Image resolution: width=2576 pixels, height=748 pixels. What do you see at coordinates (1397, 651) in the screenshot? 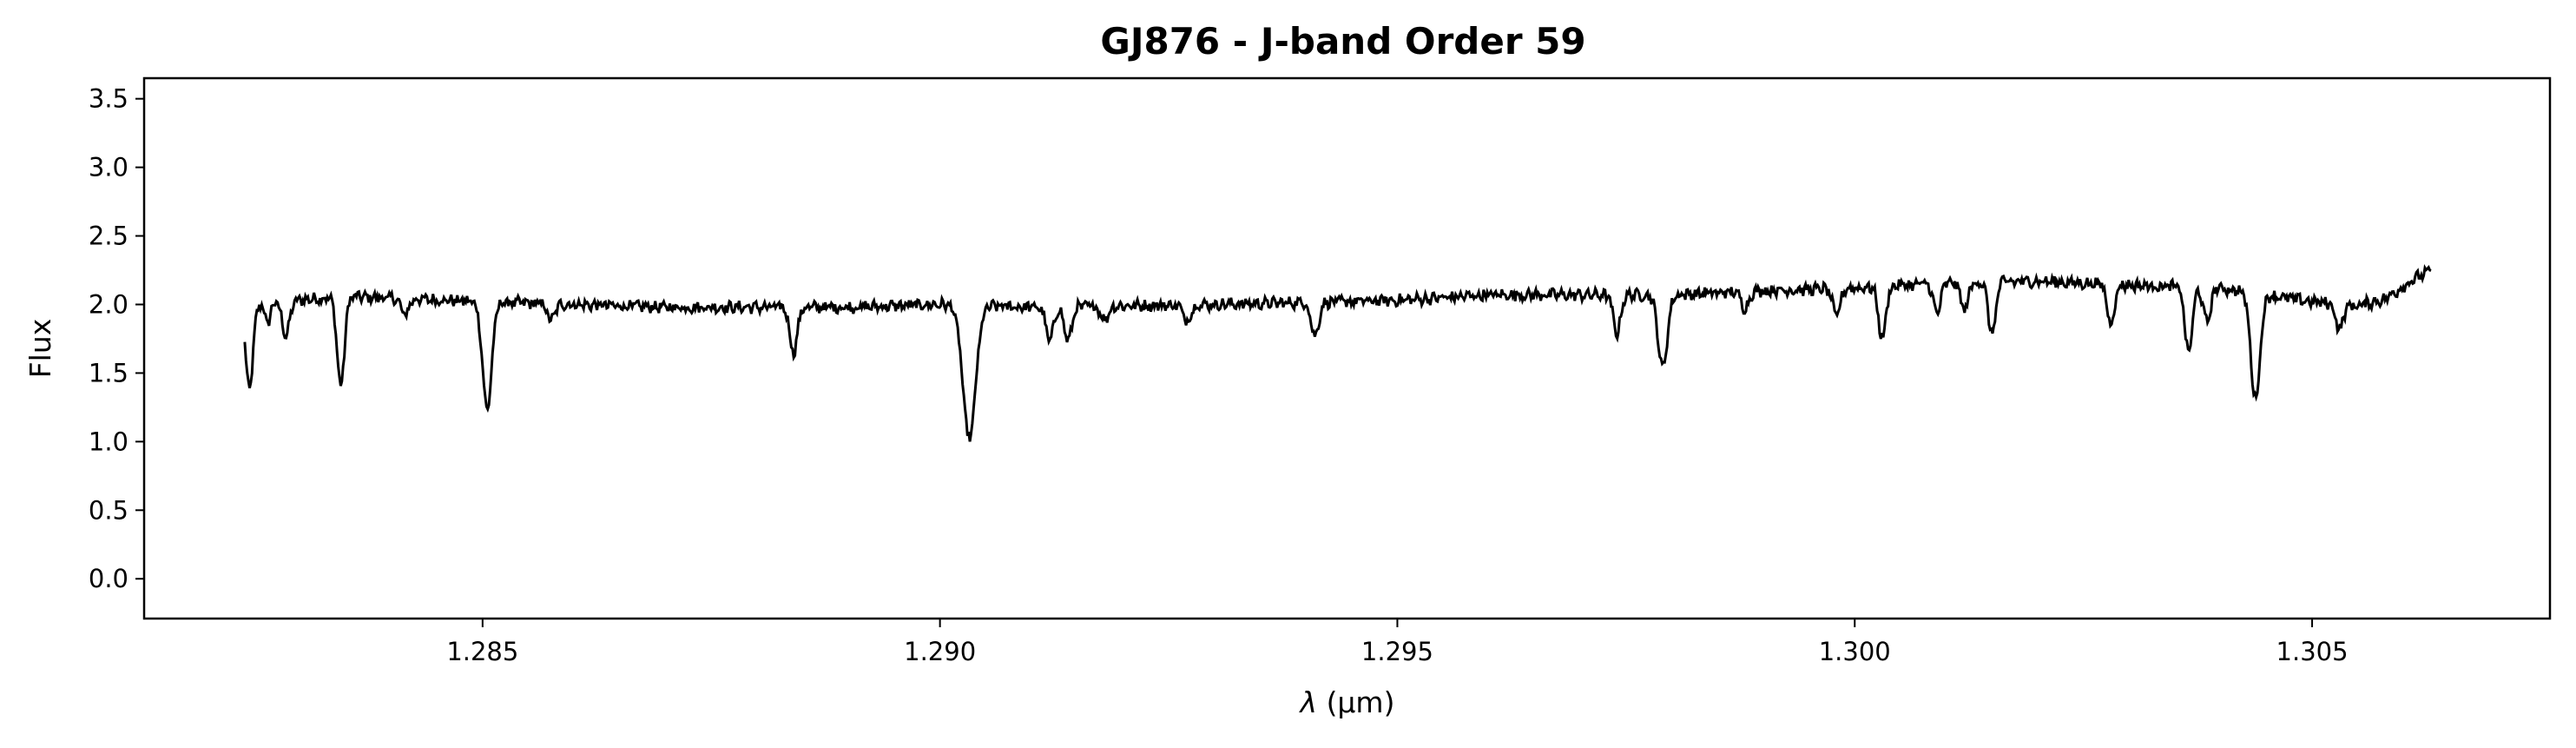
I see `x-tick-label: 1.295` at bounding box center [1397, 651].